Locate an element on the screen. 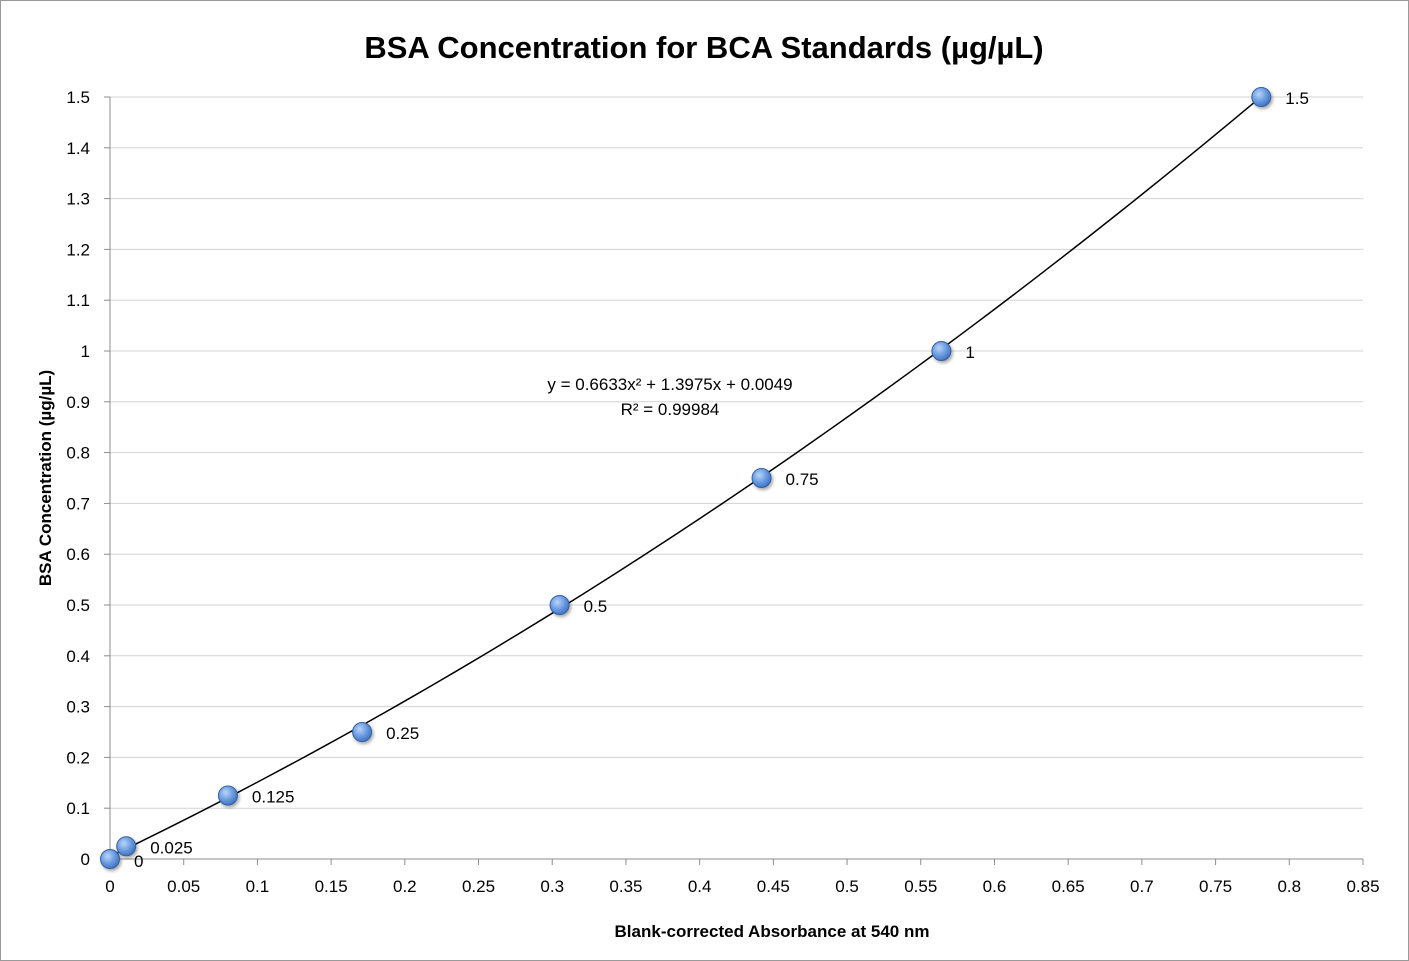  data-label: 1.5 is located at coordinates (1297, 98).